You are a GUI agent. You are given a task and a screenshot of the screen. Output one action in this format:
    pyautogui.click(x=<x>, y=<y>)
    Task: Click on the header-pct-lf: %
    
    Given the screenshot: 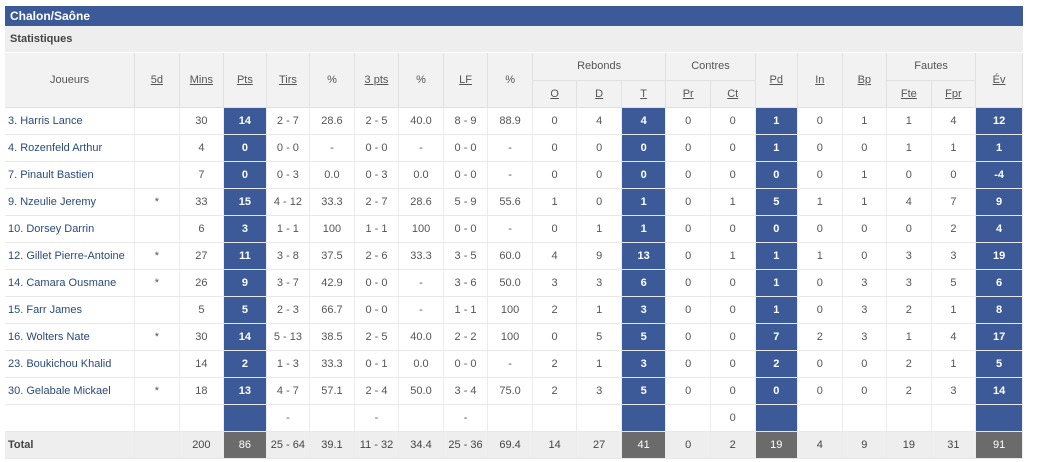 What is the action you would take?
    pyautogui.click(x=510, y=80)
    